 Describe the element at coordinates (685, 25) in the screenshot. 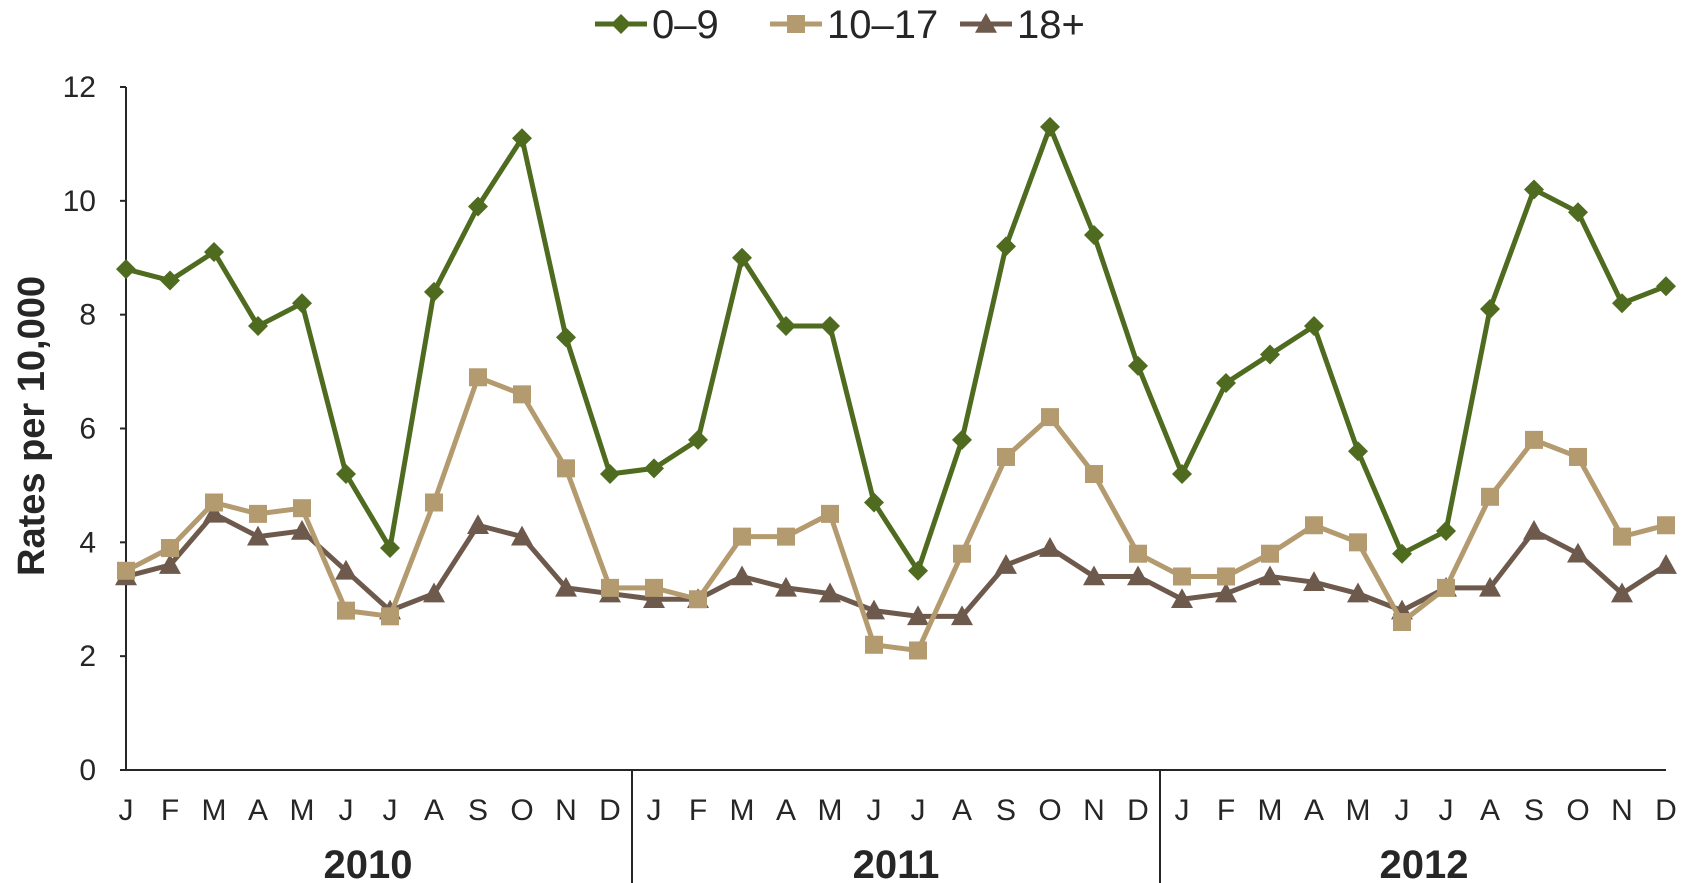

I see `legend-label: 0–9` at that location.